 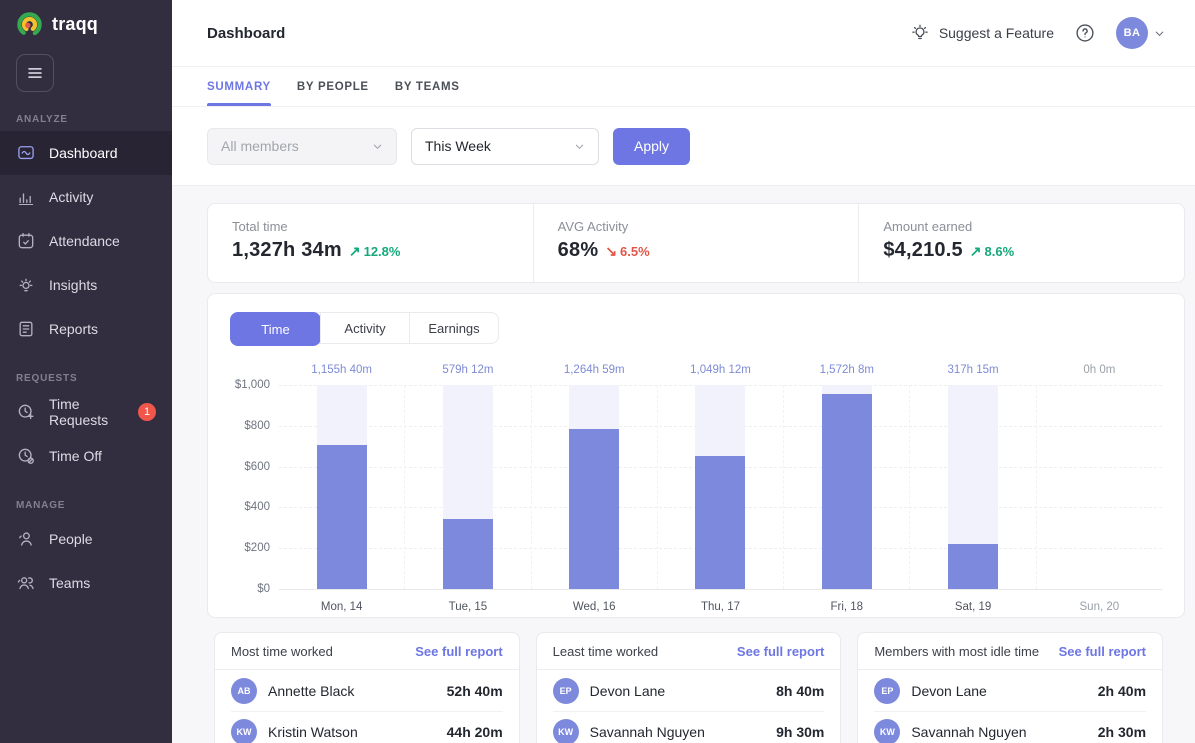 What do you see at coordinates (382, 251) in the screenshot?
I see `trend-percent: 12.8%` at bounding box center [382, 251].